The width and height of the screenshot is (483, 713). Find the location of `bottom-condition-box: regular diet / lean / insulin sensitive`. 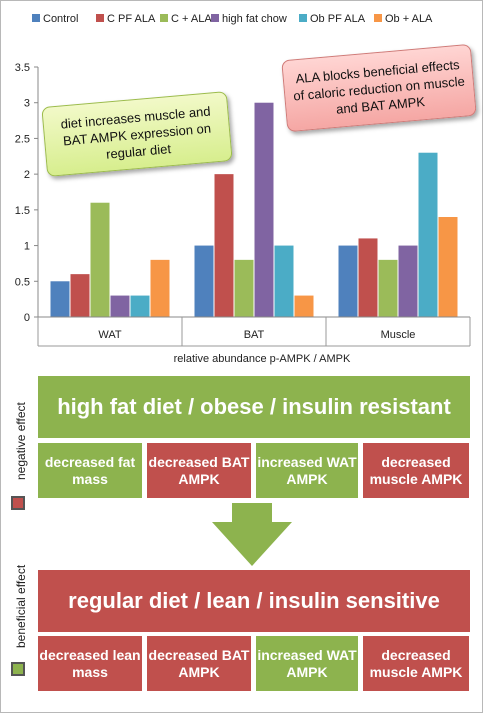

bottom-condition-box: regular diet / lean / insulin sensitive is located at coordinates (254, 601).